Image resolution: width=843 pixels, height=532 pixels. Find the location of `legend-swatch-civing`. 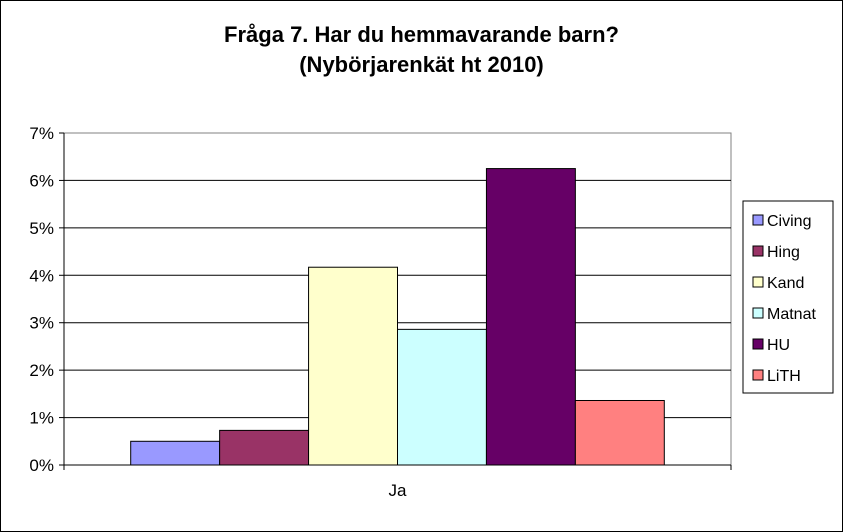

legend-swatch-civing is located at coordinates (758, 220).